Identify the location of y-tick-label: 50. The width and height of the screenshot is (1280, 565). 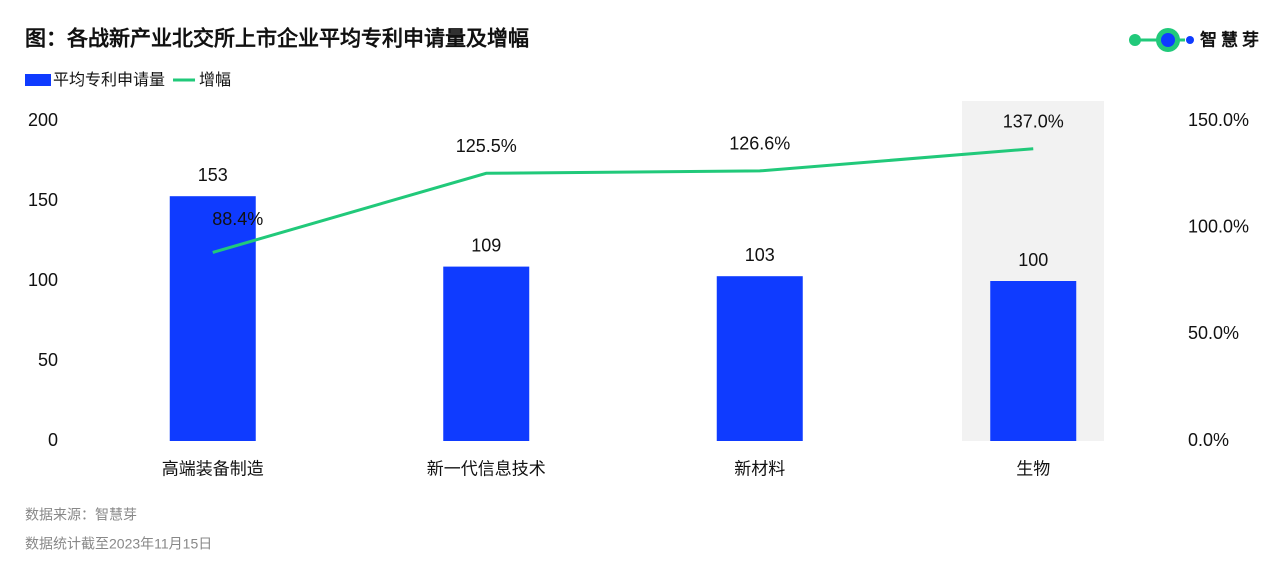
(48, 360).